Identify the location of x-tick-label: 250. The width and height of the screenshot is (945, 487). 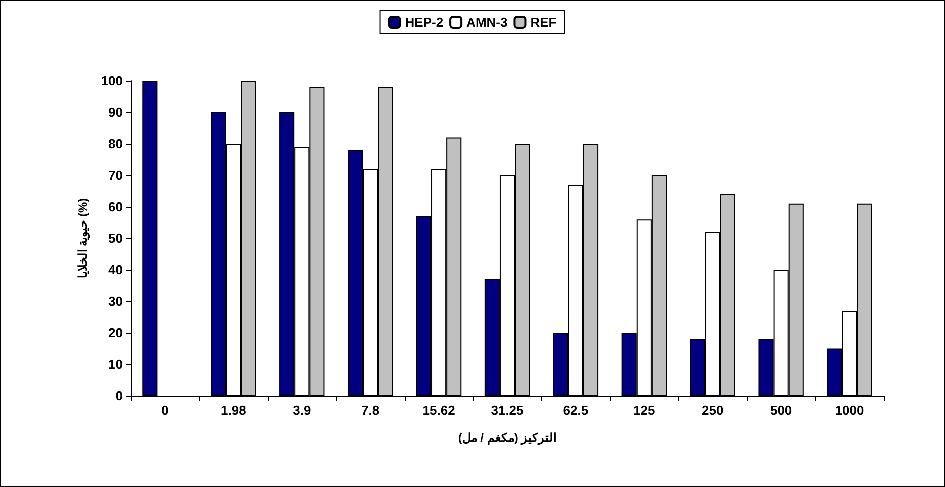
(713, 410).